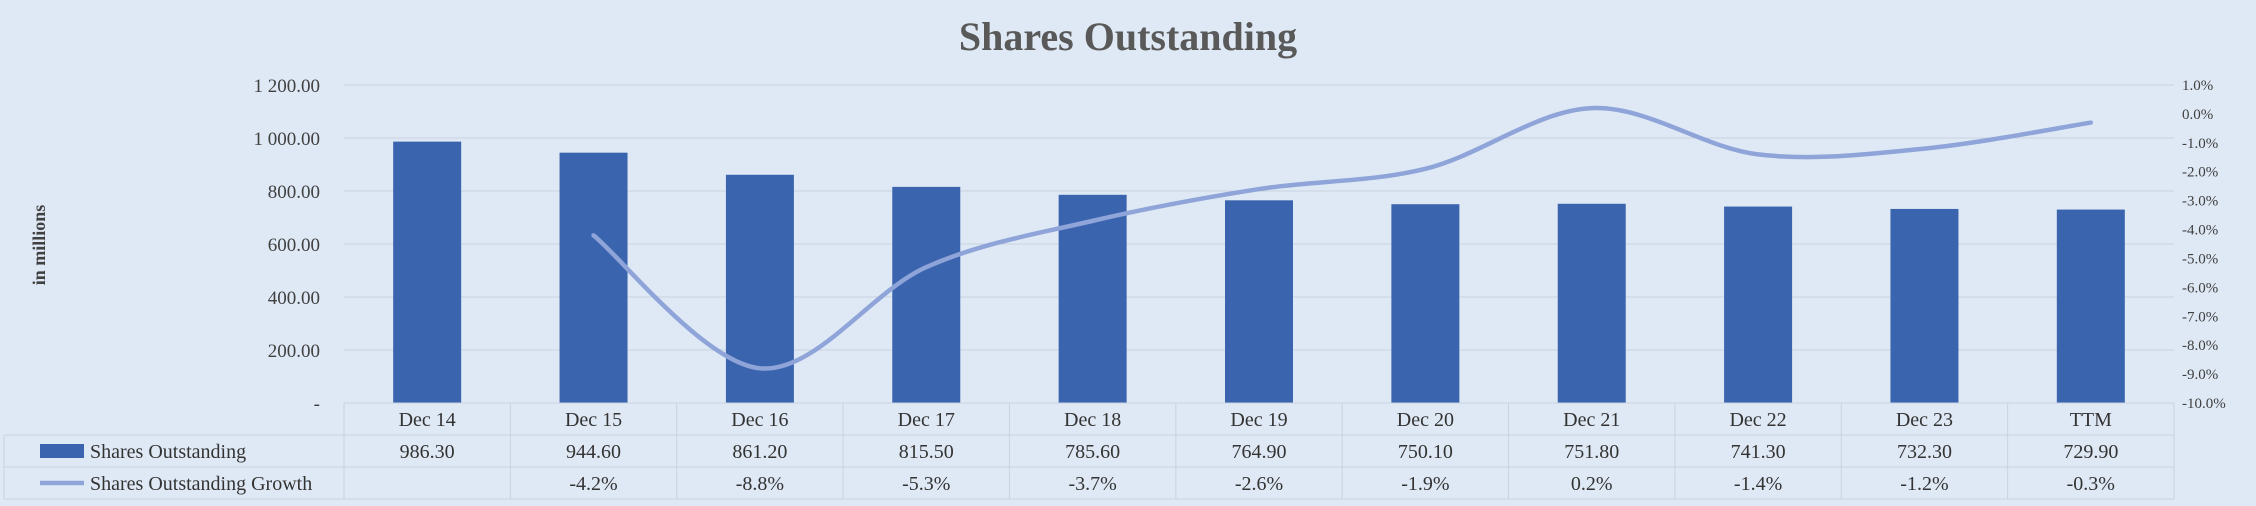  What do you see at coordinates (2200, 259) in the screenshot?
I see `y-right-tick-label: -5.0%` at bounding box center [2200, 259].